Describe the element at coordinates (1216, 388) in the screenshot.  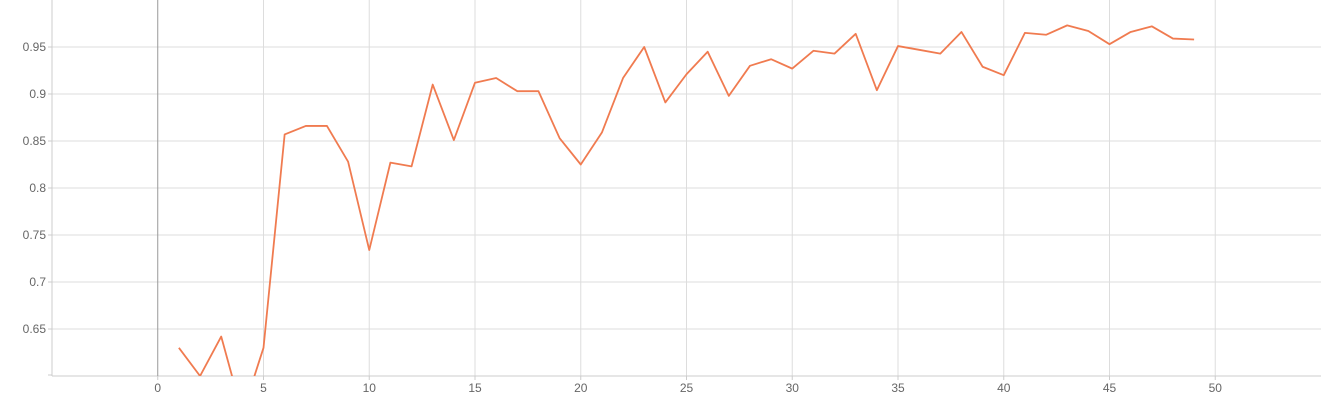
I see `x-tick-label: 50` at that location.